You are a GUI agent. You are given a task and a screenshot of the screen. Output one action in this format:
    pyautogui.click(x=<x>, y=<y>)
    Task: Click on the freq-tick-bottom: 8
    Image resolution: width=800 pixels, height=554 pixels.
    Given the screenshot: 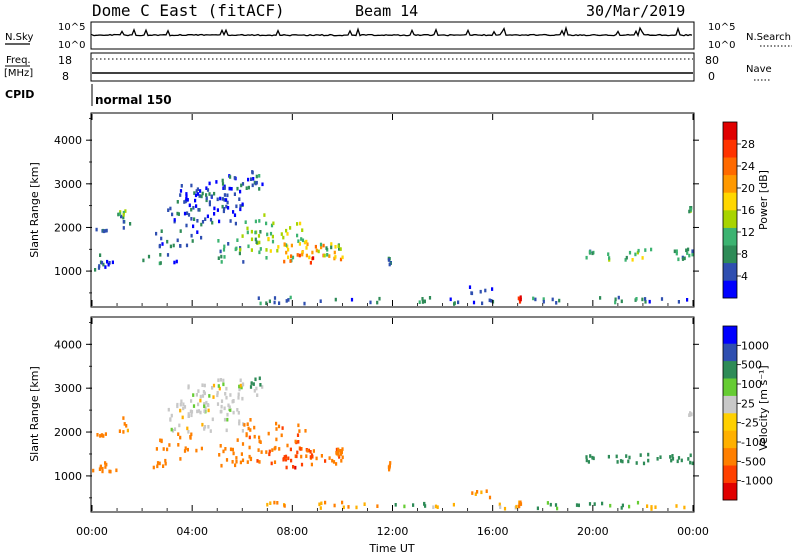 What is the action you would take?
    pyautogui.click(x=65, y=76)
    